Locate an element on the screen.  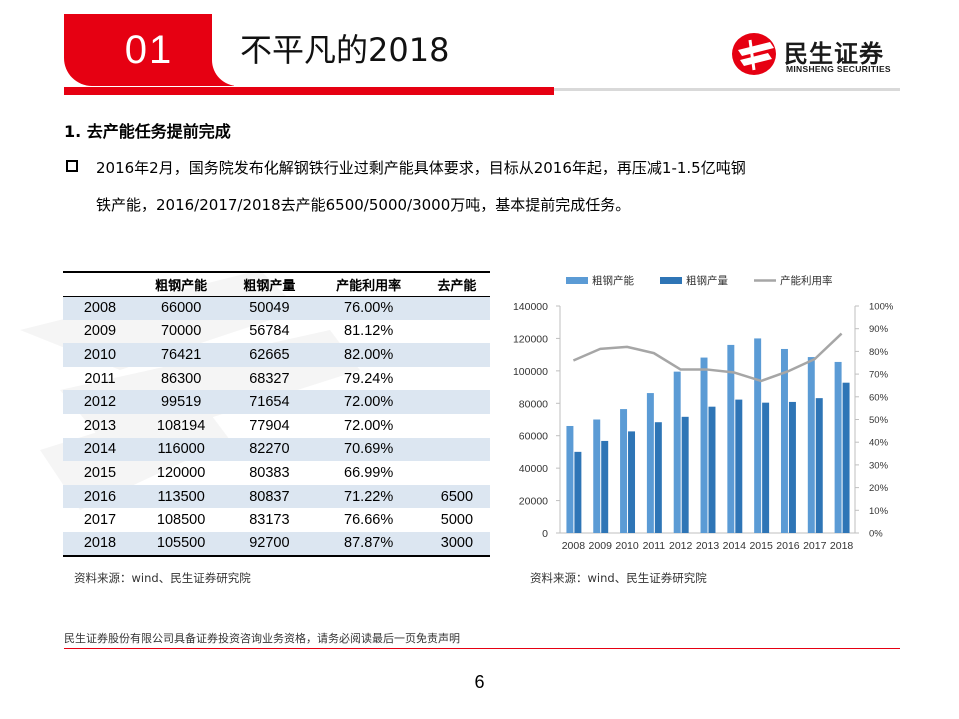
bullet-square-icon is located at coordinates (72, 166).